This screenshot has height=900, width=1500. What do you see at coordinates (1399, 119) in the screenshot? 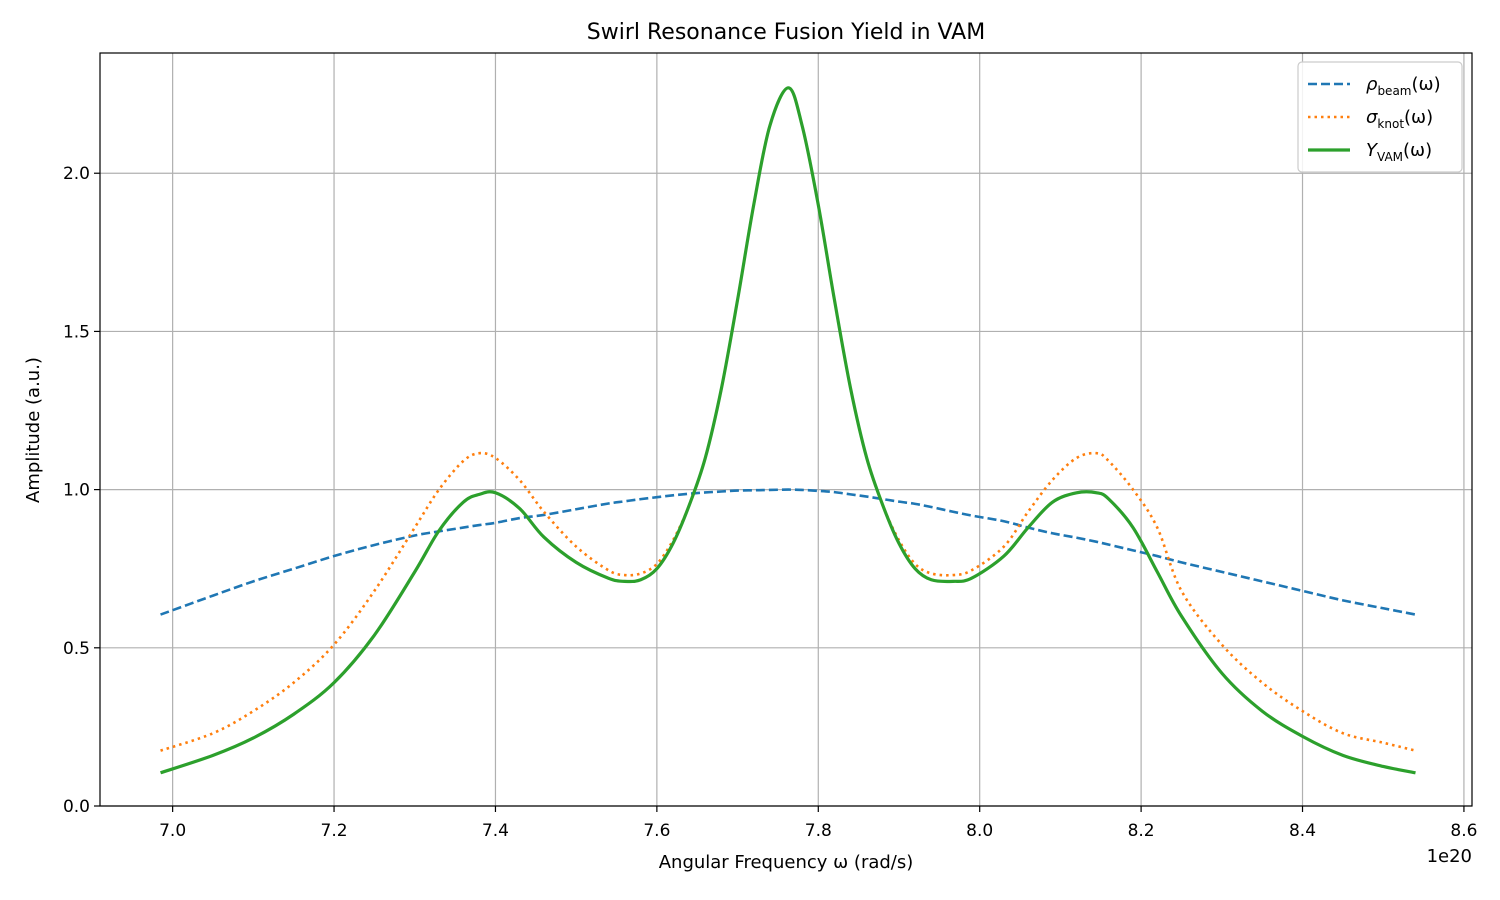
I see `legend-label-1: σknot(ω)` at bounding box center [1399, 119].